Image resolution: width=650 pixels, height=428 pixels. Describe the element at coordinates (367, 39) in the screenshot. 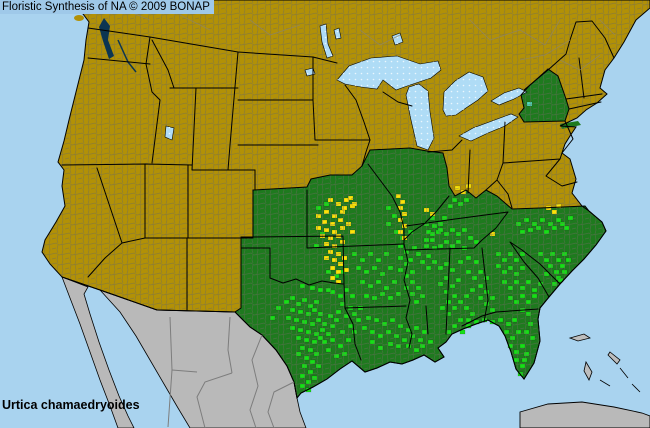

I see `canada-division-lines` at that location.